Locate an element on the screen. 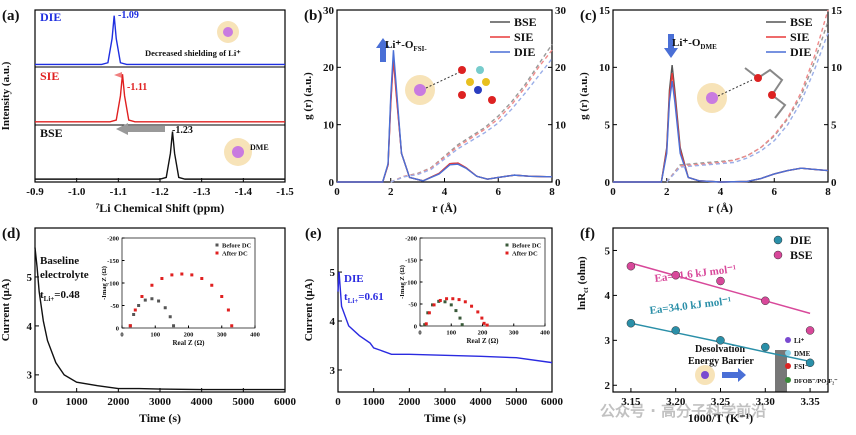 The height and width of the screenshot is (435, 856). y-axis-label: lnRct (ohm) is located at coordinates (583, 283).